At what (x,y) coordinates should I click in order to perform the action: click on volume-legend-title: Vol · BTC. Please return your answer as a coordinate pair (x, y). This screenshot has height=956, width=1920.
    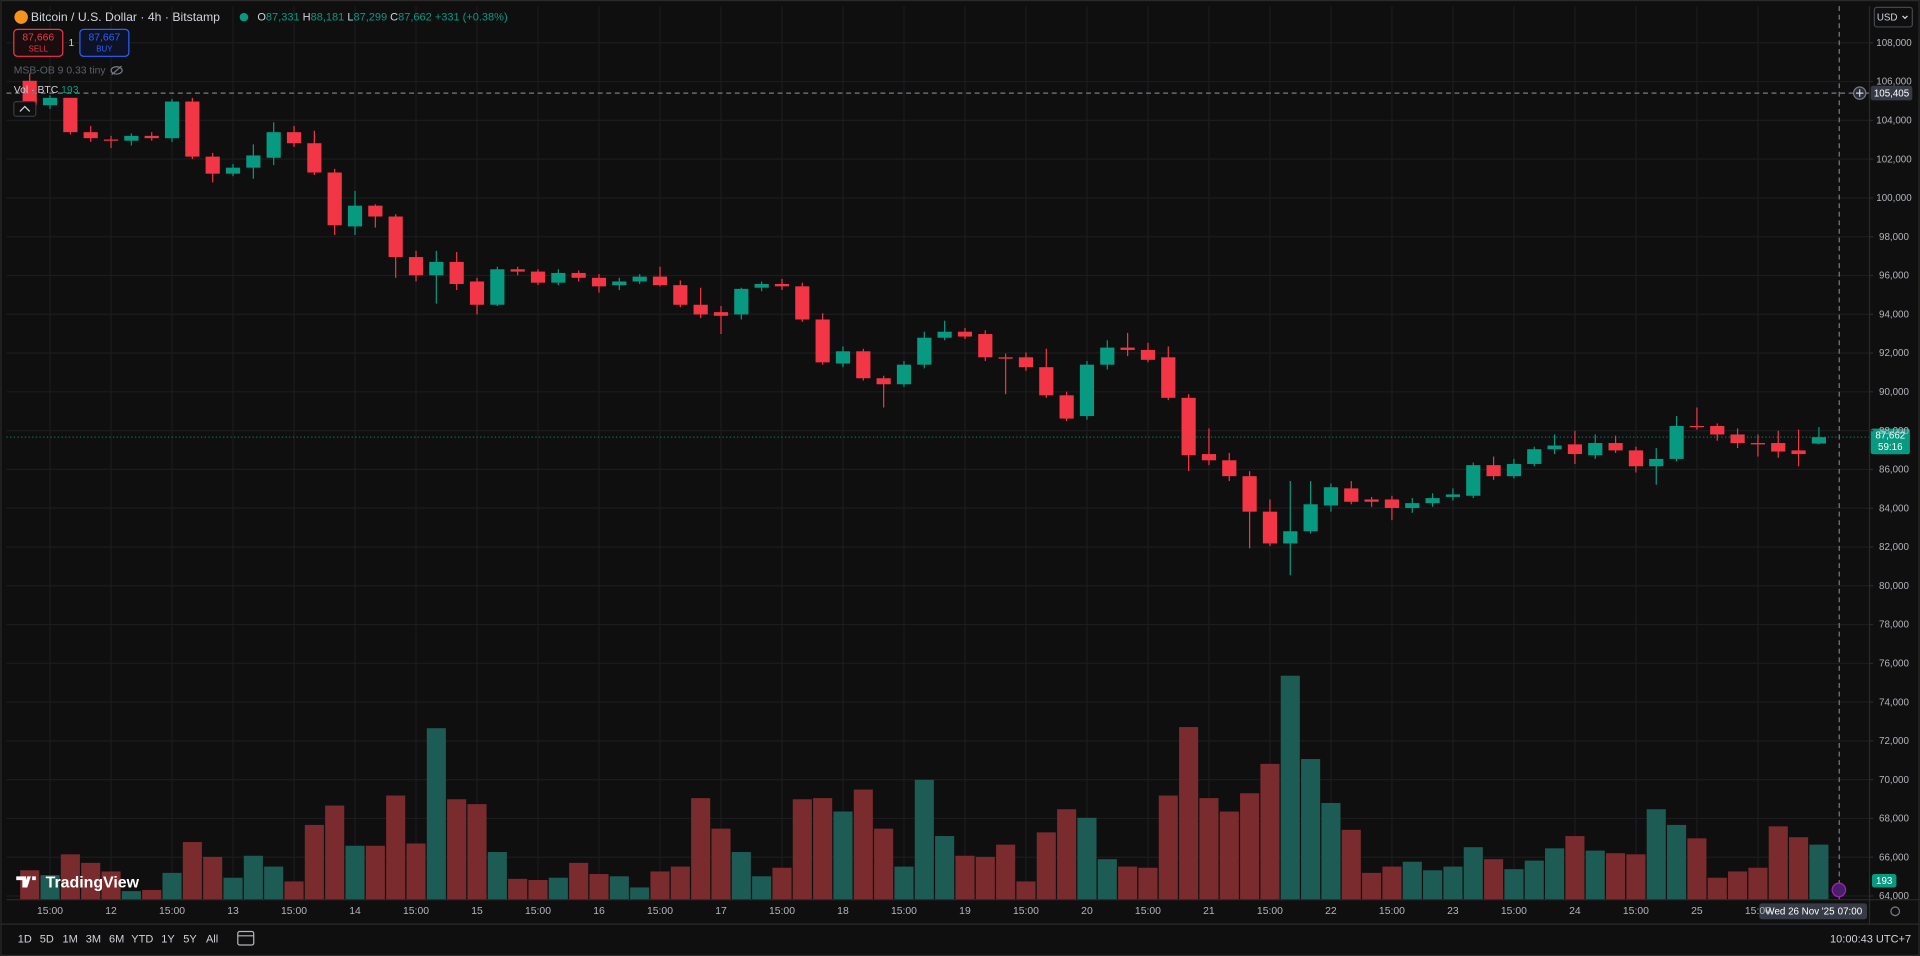
    Looking at the image, I should click on (36, 90).